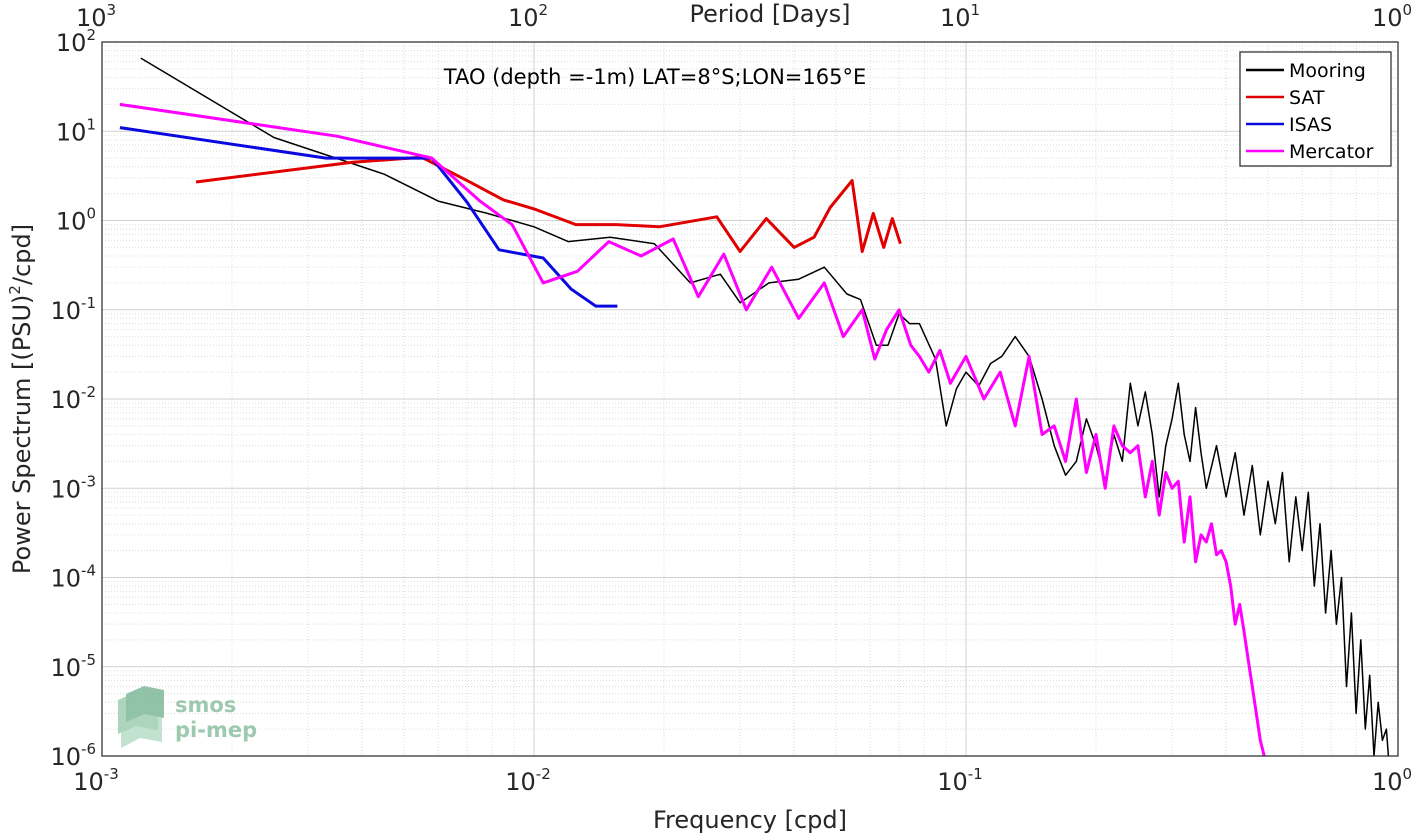 The width and height of the screenshot is (1424, 834). I want to click on x-axis-label: Frequency [cpd], so click(750, 820).